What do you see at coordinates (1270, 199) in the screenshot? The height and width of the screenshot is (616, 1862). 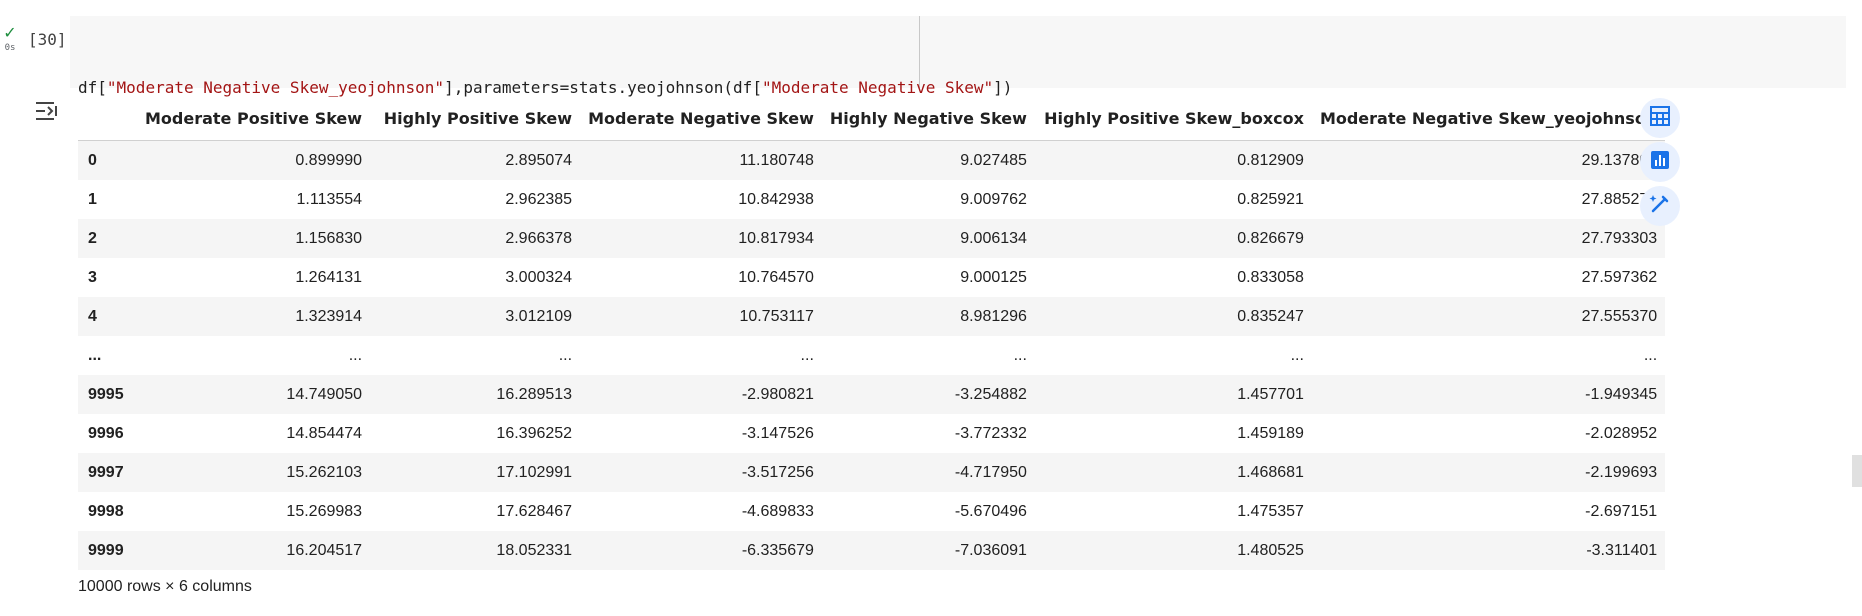 I see `table-cell: 0.825921` at bounding box center [1270, 199].